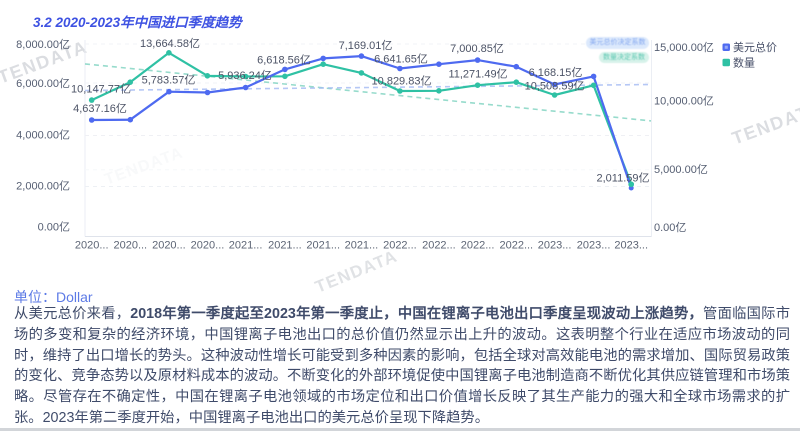  Describe the element at coordinates (284, 59) in the screenshot. I see `svg-text: 6,618.56亿` at that location.